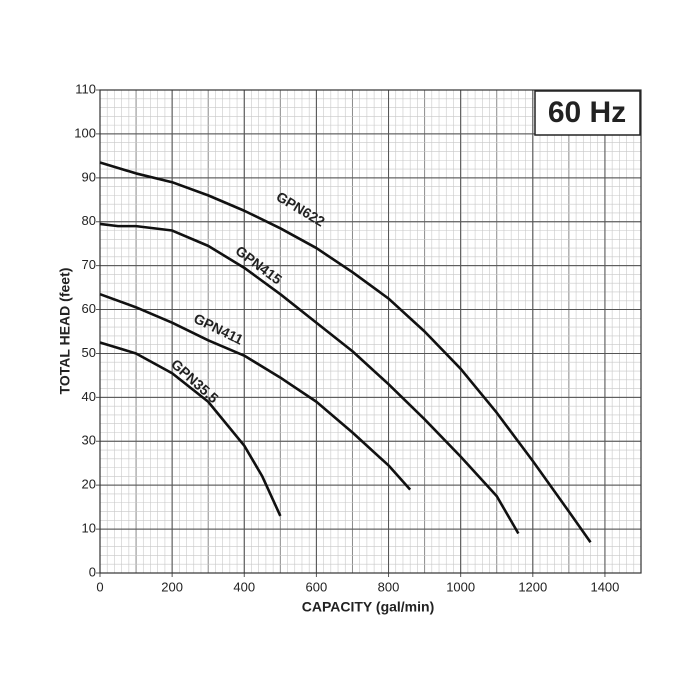 The height and width of the screenshot is (700, 700). Describe the element at coordinates (92, 571) in the screenshot. I see `y-tick-label: 0` at that location.